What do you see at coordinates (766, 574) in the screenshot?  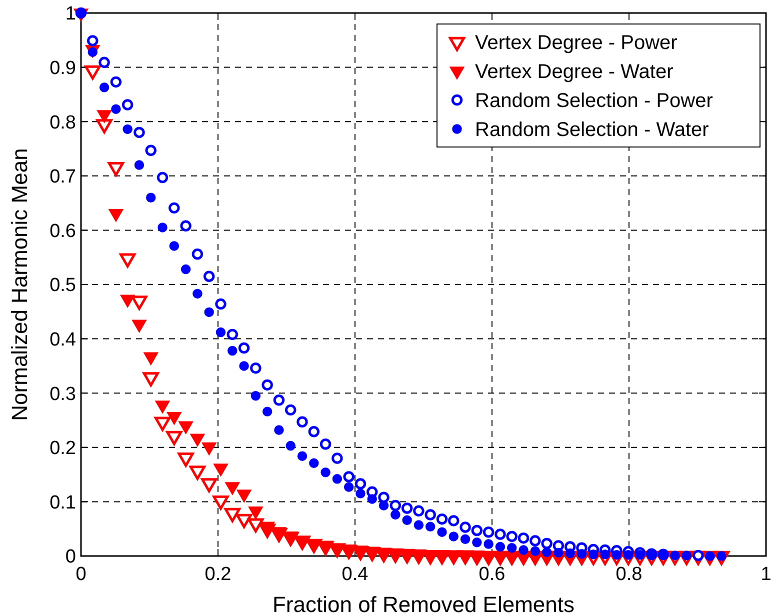 I see `x-tick-label: 1` at bounding box center [766, 574].